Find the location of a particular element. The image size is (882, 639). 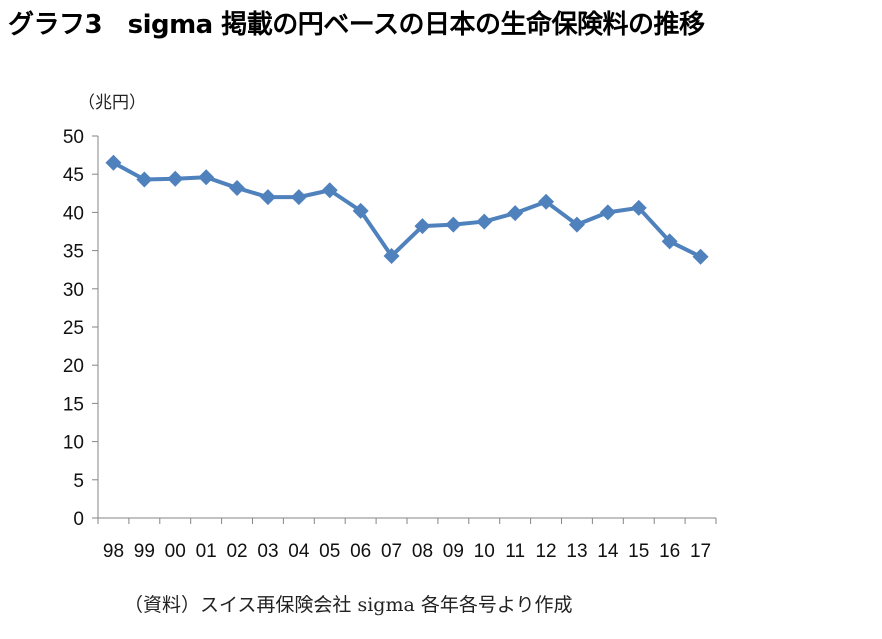

x-axis: 98 99 00 01 02 03 04 05 06 07 08 09 10 11 12 13 14 15 16 17 is located at coordinates (407, 539).